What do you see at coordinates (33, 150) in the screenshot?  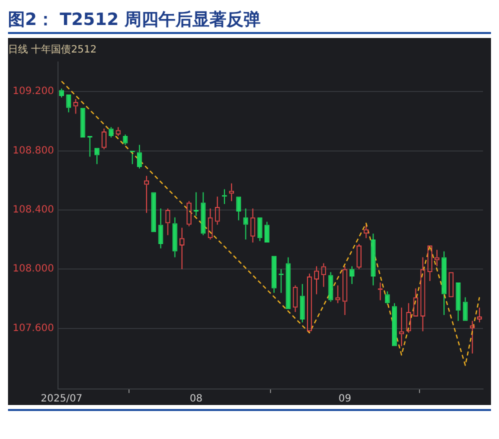 I see `y-tick-label: 108.800` at bounding box center [33, 150].